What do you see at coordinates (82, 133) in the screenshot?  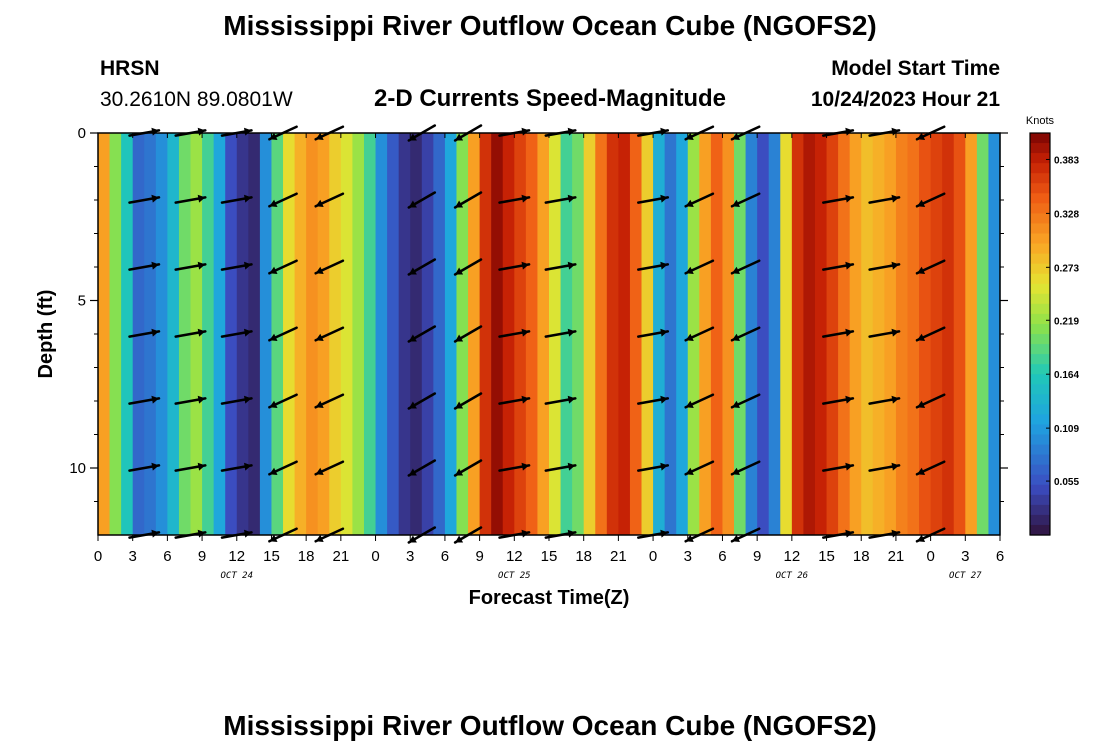 I see `y-tick-label: 0` at bounding box center [82, 133].